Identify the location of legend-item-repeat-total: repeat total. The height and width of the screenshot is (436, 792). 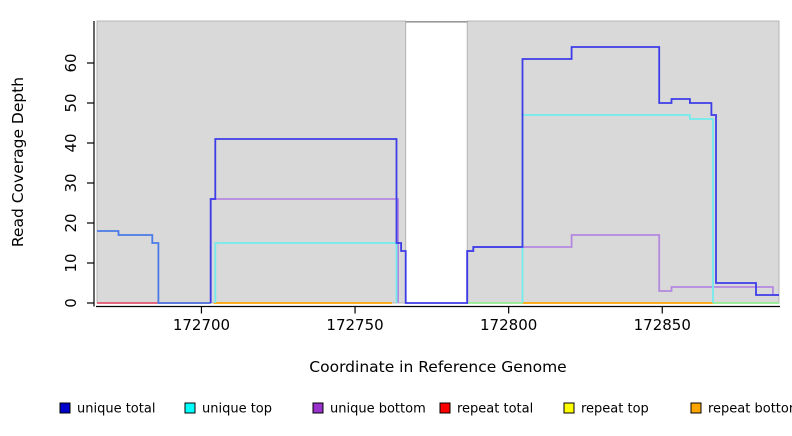
(486, 409).